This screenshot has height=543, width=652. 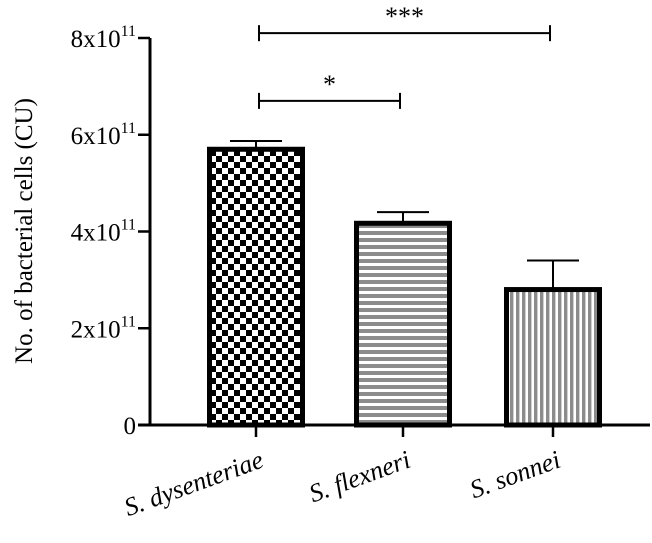 I want to click on x-tick-label: S. sonnei, so click(x=515, y=474).